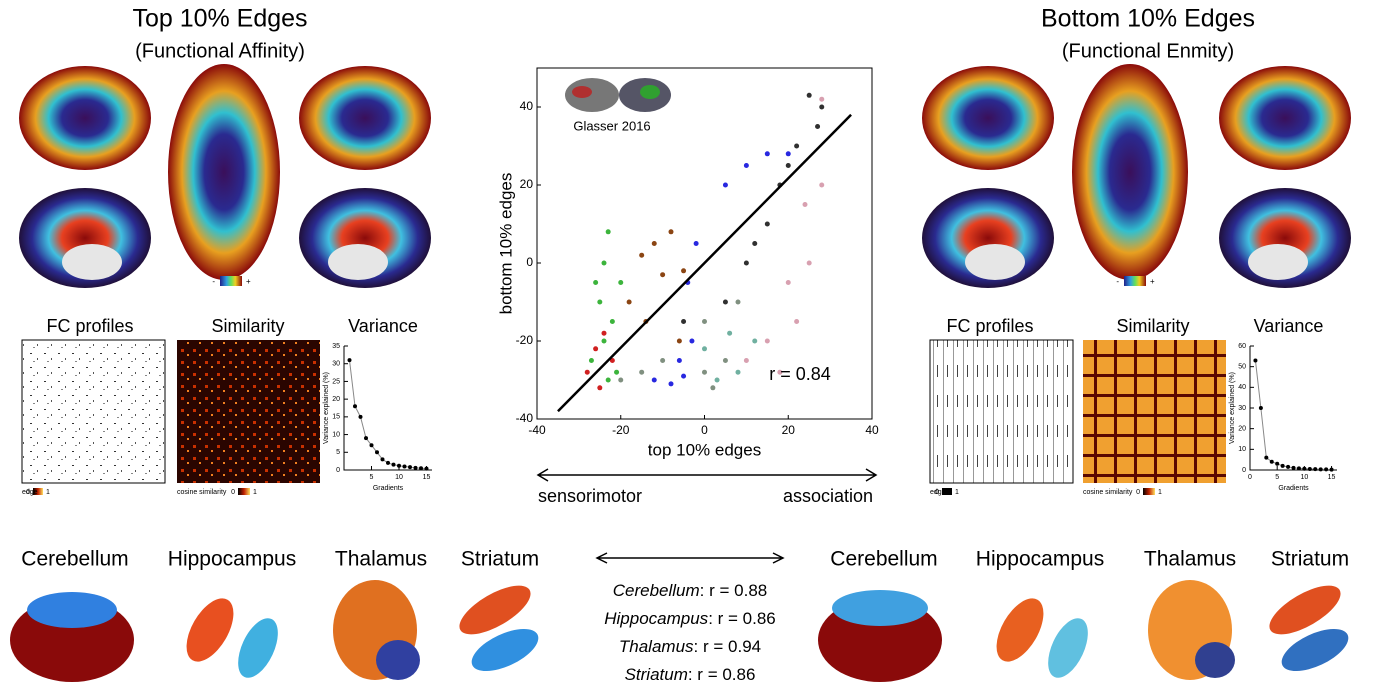 The width and height of the screenshot is (1373, 686). Describe the element at coordinates (336, 346) in the screenshot. I see `y-tick-label: 35` at that location.